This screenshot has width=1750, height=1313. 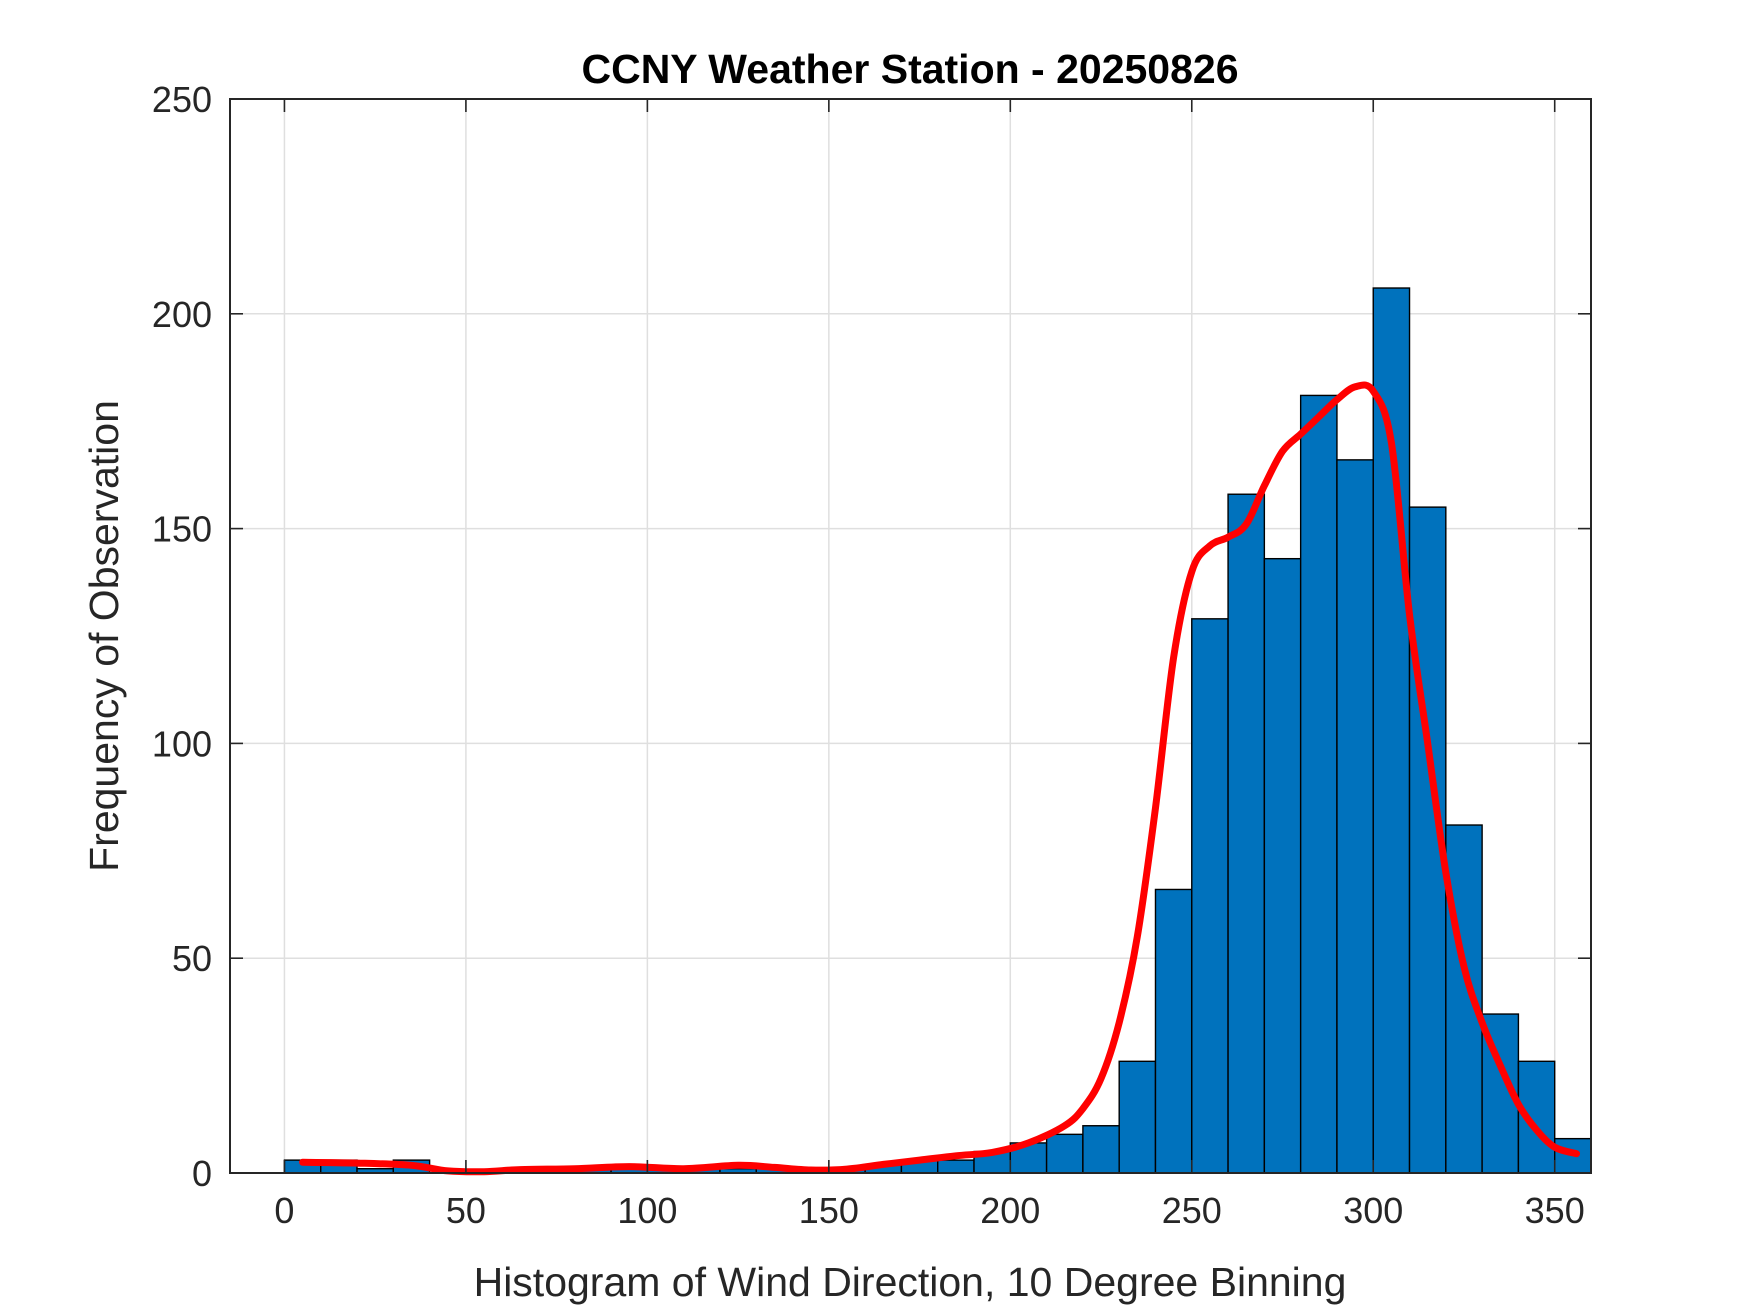 I want to click on y-tick-label: 100, so click(x=182, y=743).